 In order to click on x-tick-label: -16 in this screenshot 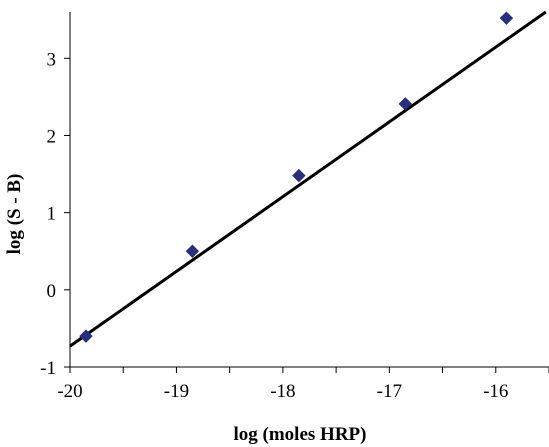, I will do `click(495, 391)`.